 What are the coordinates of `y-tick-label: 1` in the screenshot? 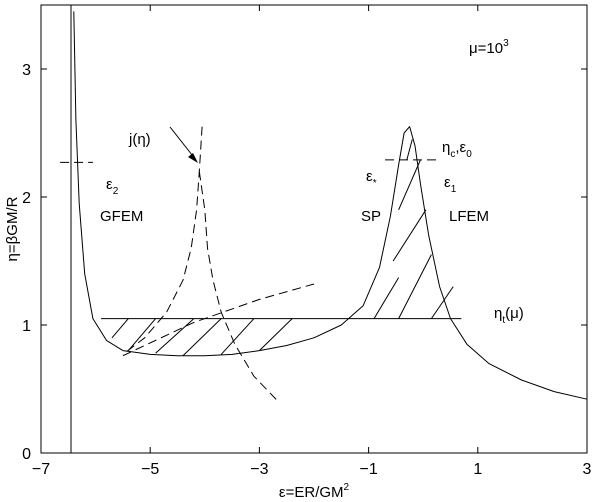 It's located at (26, 326).